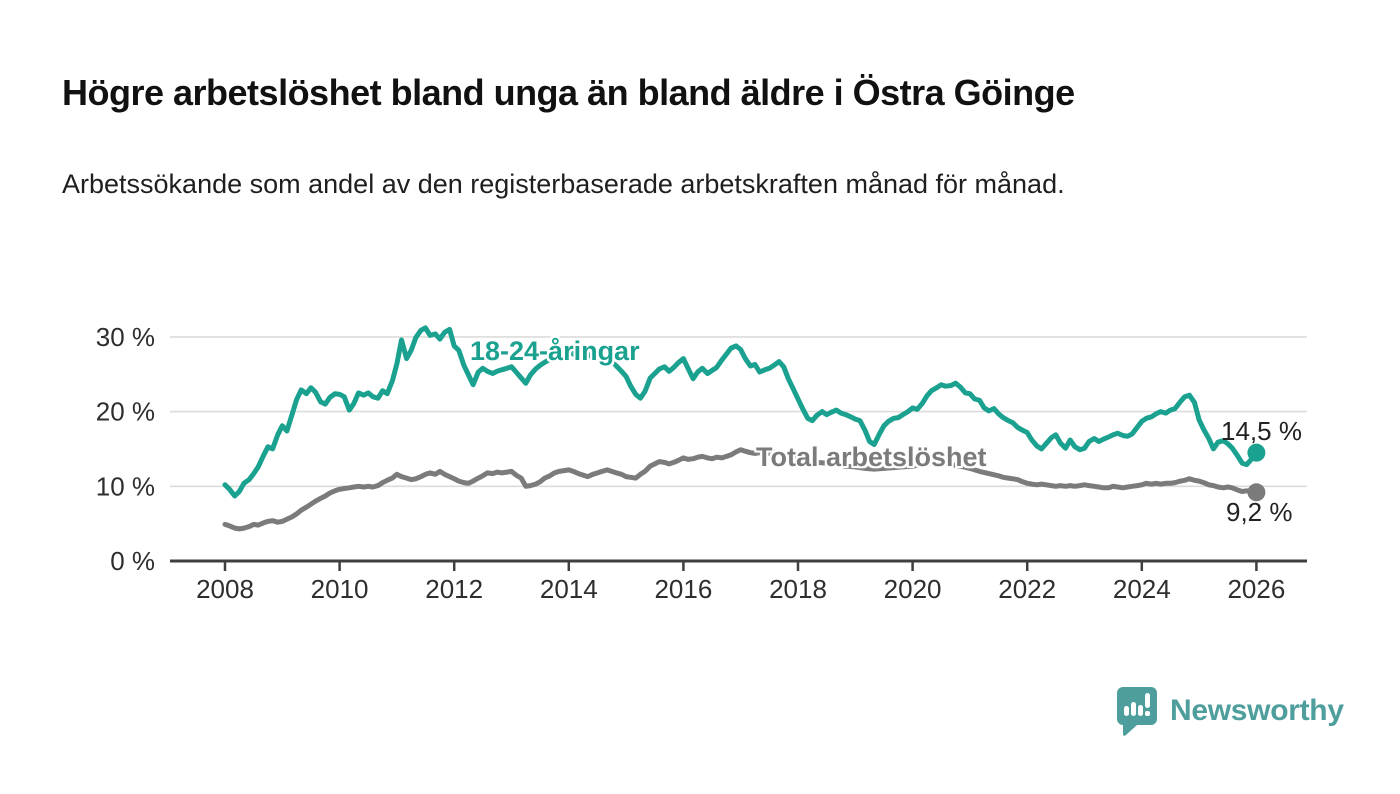 This screenshot has height=794, width=1400. I want to click on y-tick-label: 0 %, so click(132, 561).